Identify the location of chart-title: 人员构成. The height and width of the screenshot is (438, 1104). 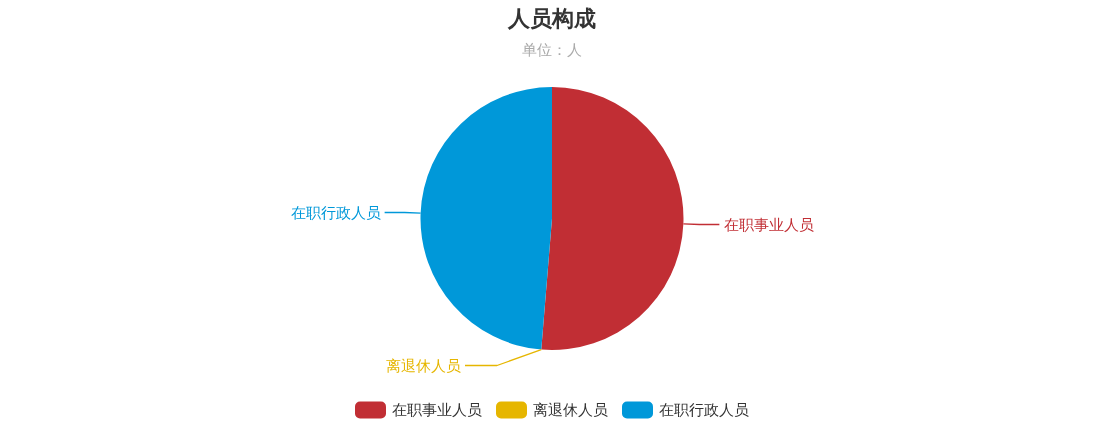
(551, 18).